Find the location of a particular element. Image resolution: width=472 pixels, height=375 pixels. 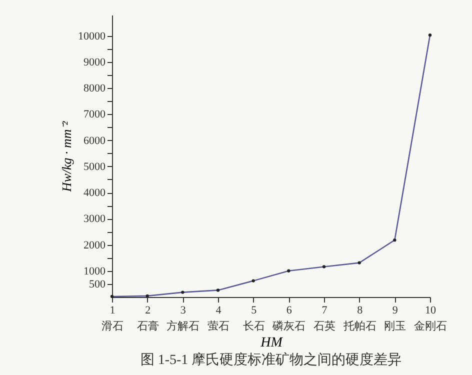

x-tick-label: 6 磷灰石 is located at coordinates (289, 318).